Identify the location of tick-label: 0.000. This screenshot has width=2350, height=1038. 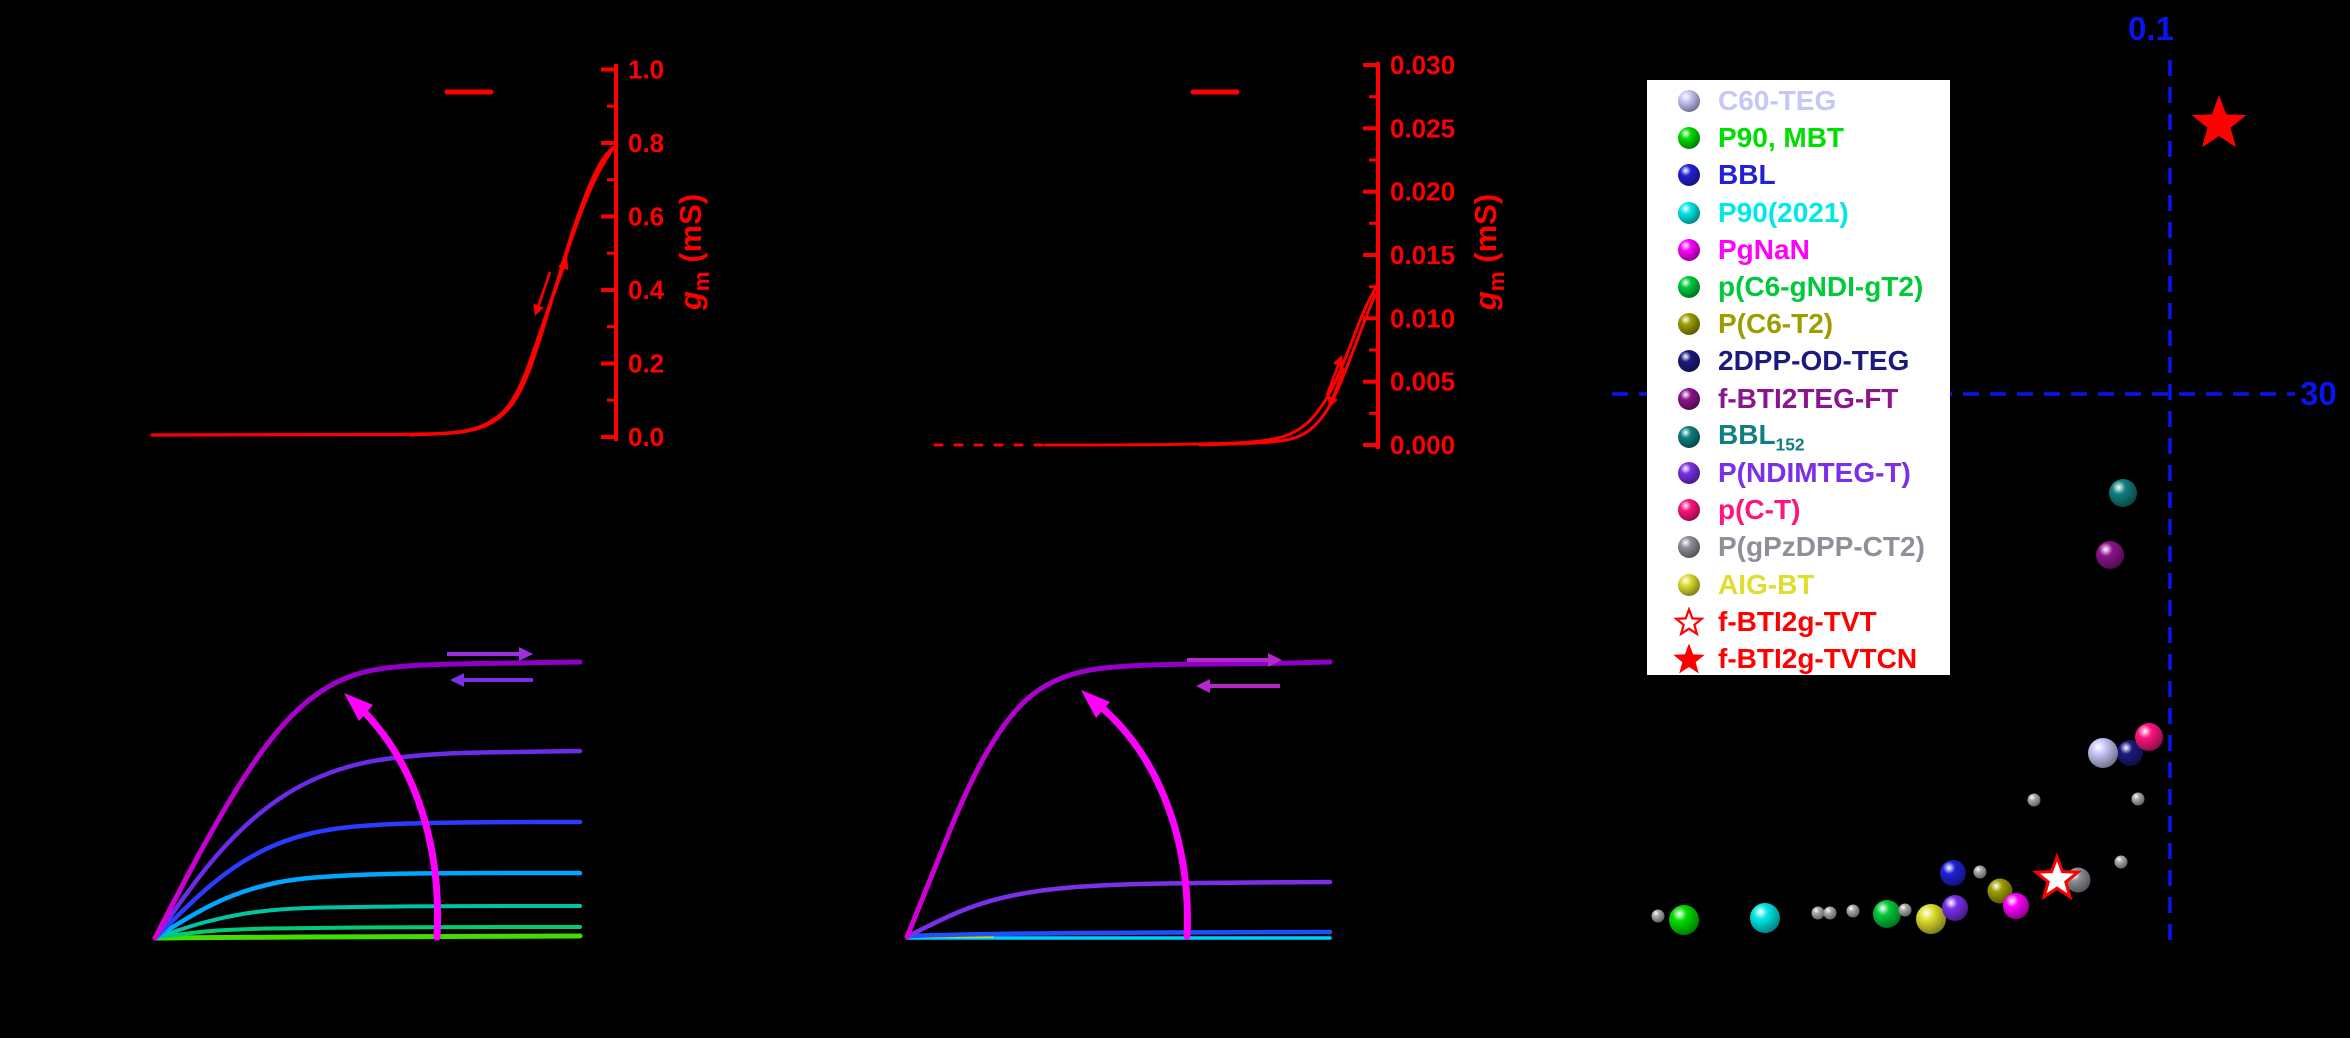
(1422, 445).